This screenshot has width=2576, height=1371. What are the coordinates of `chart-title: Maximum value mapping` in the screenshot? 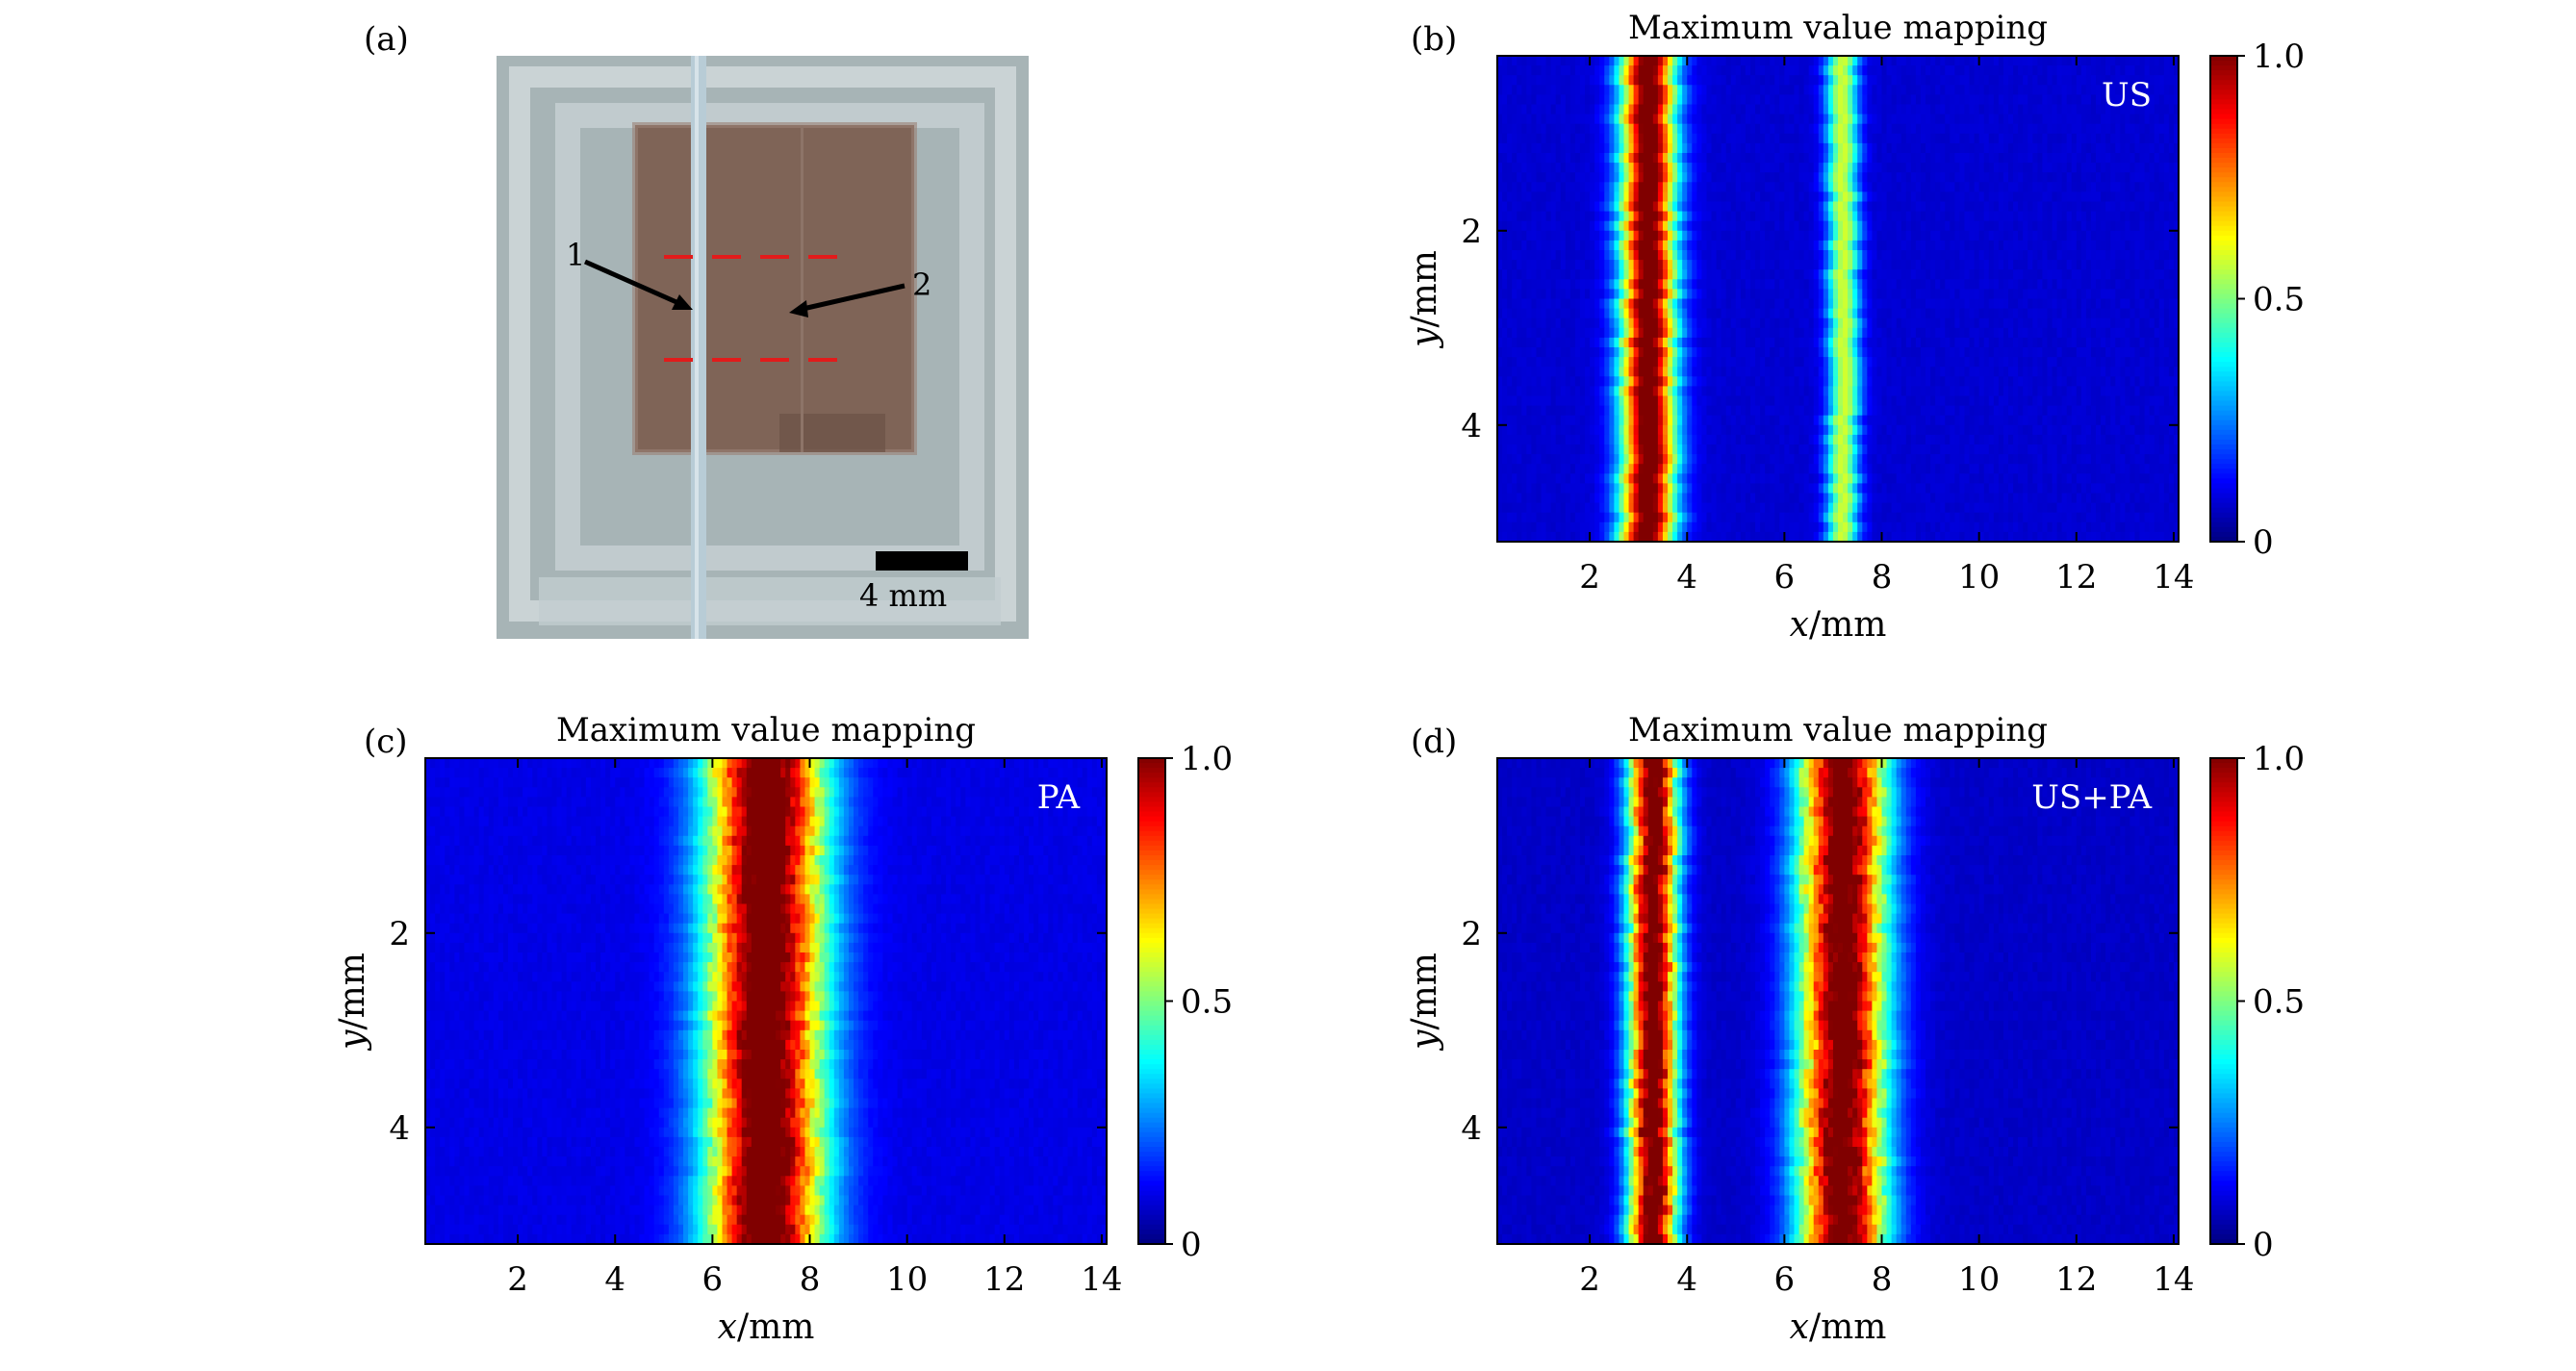 It's located at (1838, 28).